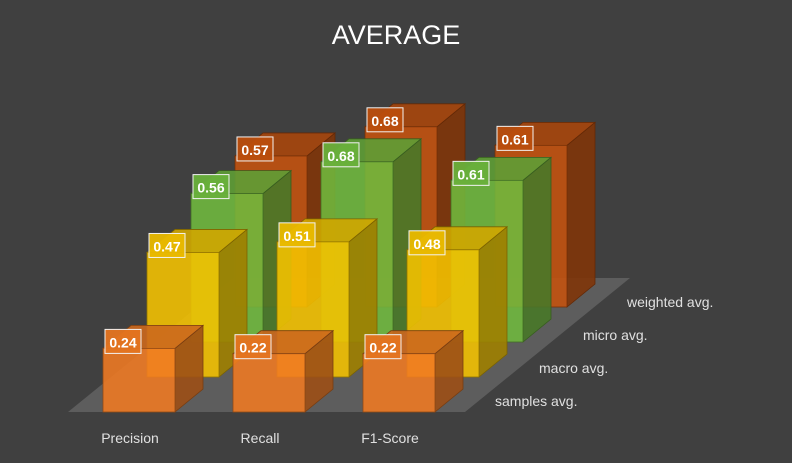 The image size is (792, 463). I want to click on category-label-recall: Recall, so click(260, 438).